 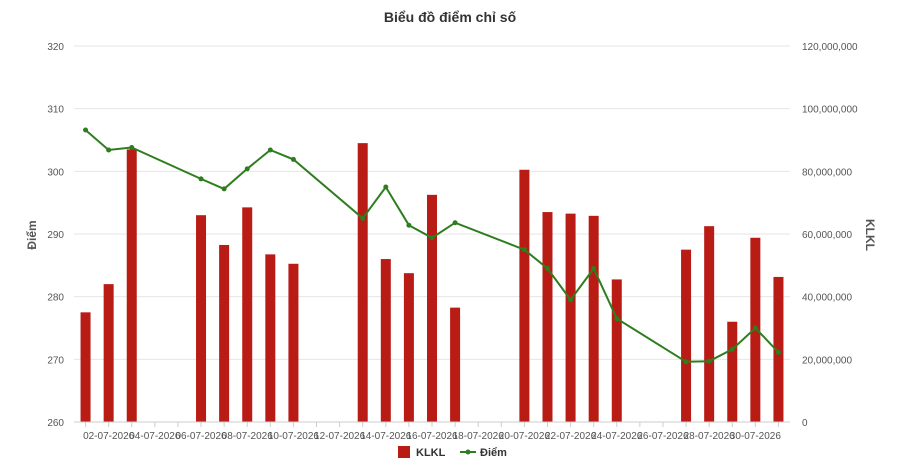 What do you see at coordinates (493, 453) in the screenshot?
I see `legend-line-label: Điểm` at bounding box center [493, 453].